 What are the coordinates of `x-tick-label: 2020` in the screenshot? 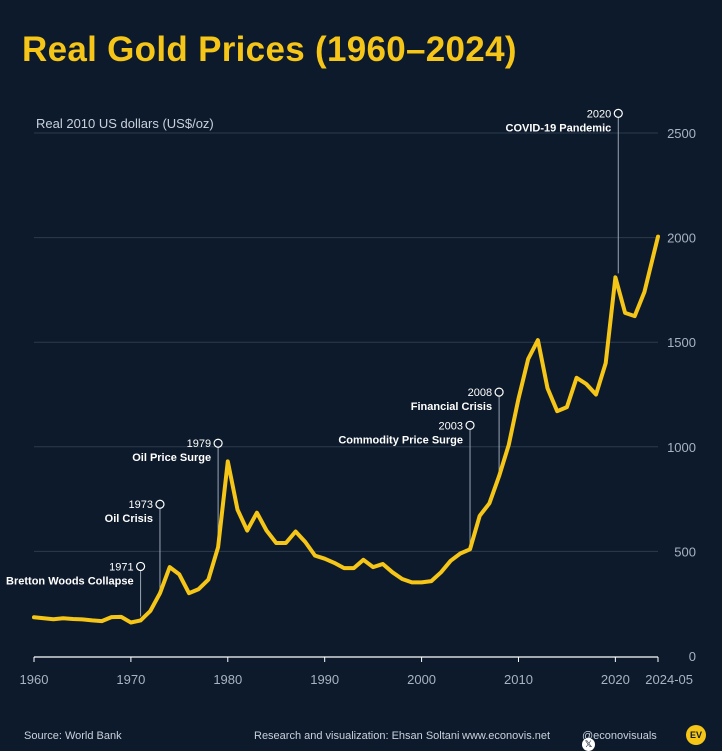 It's located at (615, 679).